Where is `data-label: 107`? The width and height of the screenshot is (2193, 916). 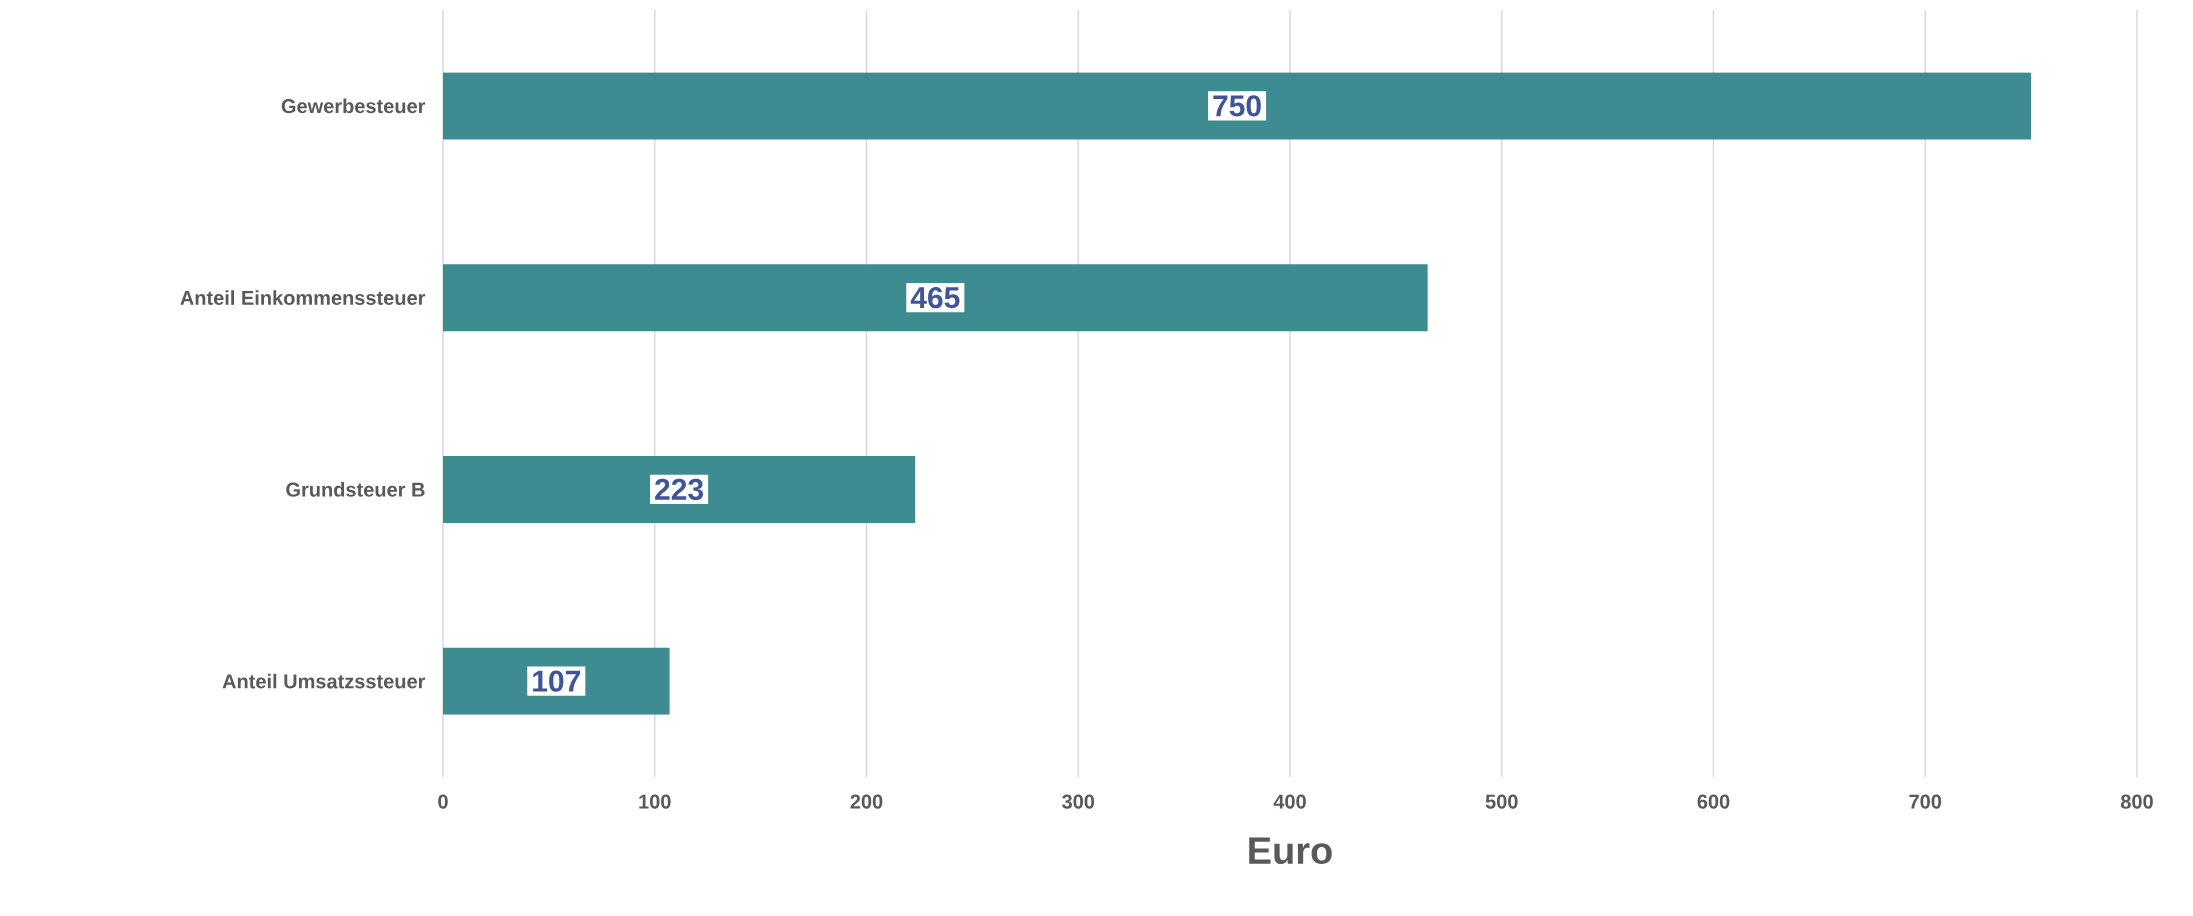
data-label: 107 is located at coordinates (556, 681).